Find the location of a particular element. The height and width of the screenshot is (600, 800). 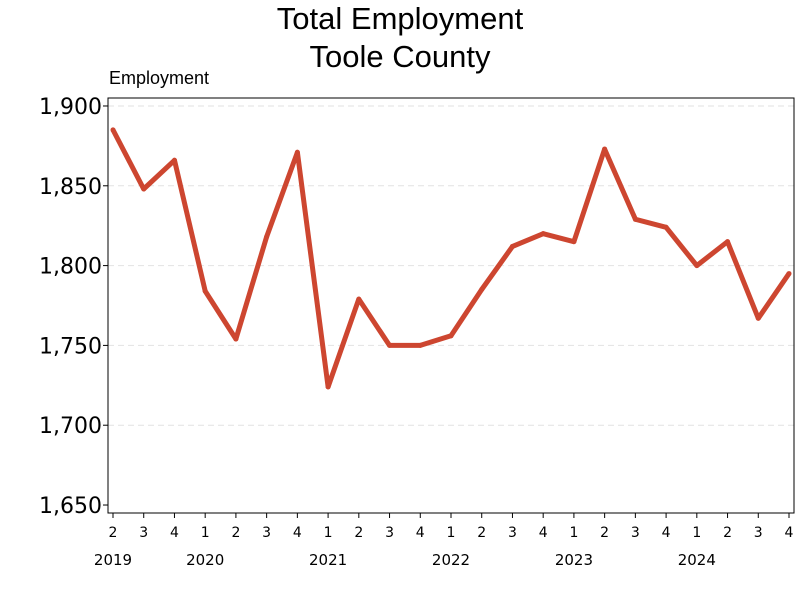

x-year-label: 2019 is located at coordinates (113, 560).